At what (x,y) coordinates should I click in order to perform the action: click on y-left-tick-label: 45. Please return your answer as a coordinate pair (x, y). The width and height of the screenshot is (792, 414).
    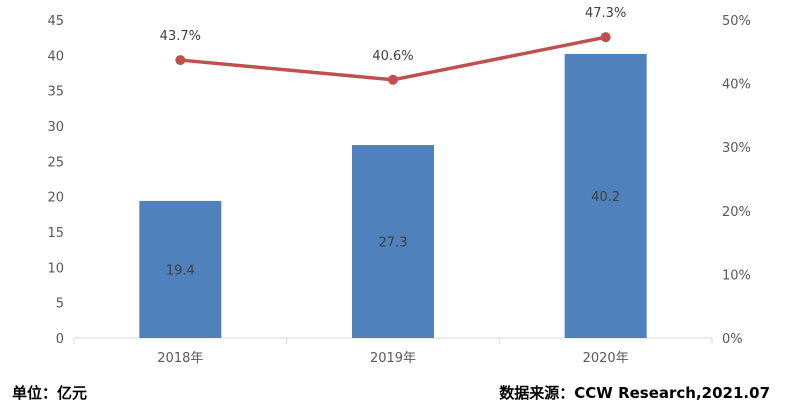
    Looking at the image, I should click on (55, 21).